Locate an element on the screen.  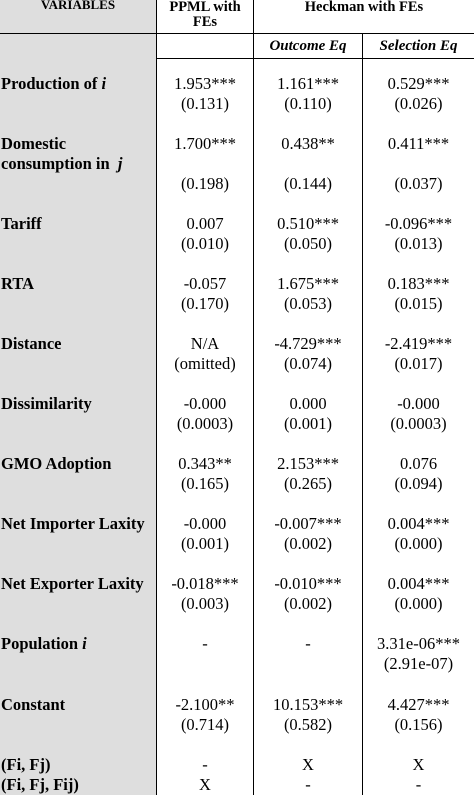
row-label: RTA is located at coordinates (18, 283).